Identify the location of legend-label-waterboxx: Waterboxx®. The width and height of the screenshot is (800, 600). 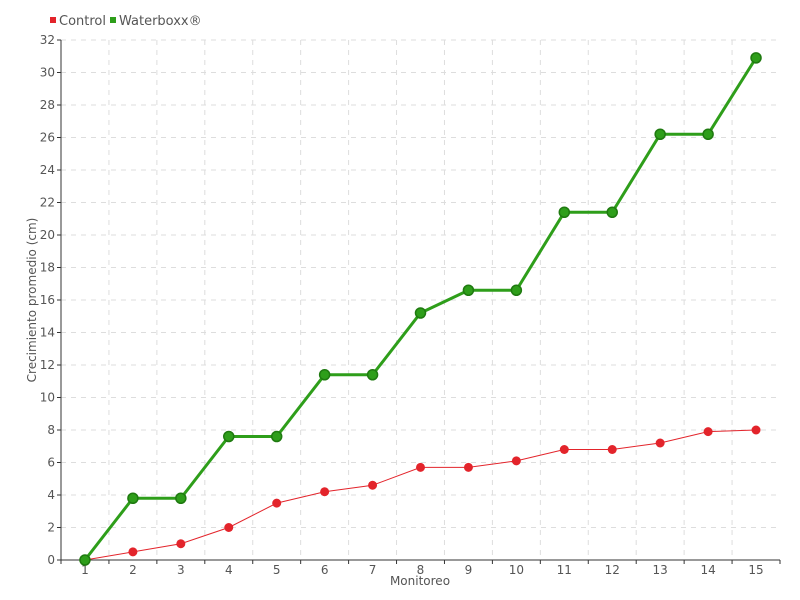
(160, 21).